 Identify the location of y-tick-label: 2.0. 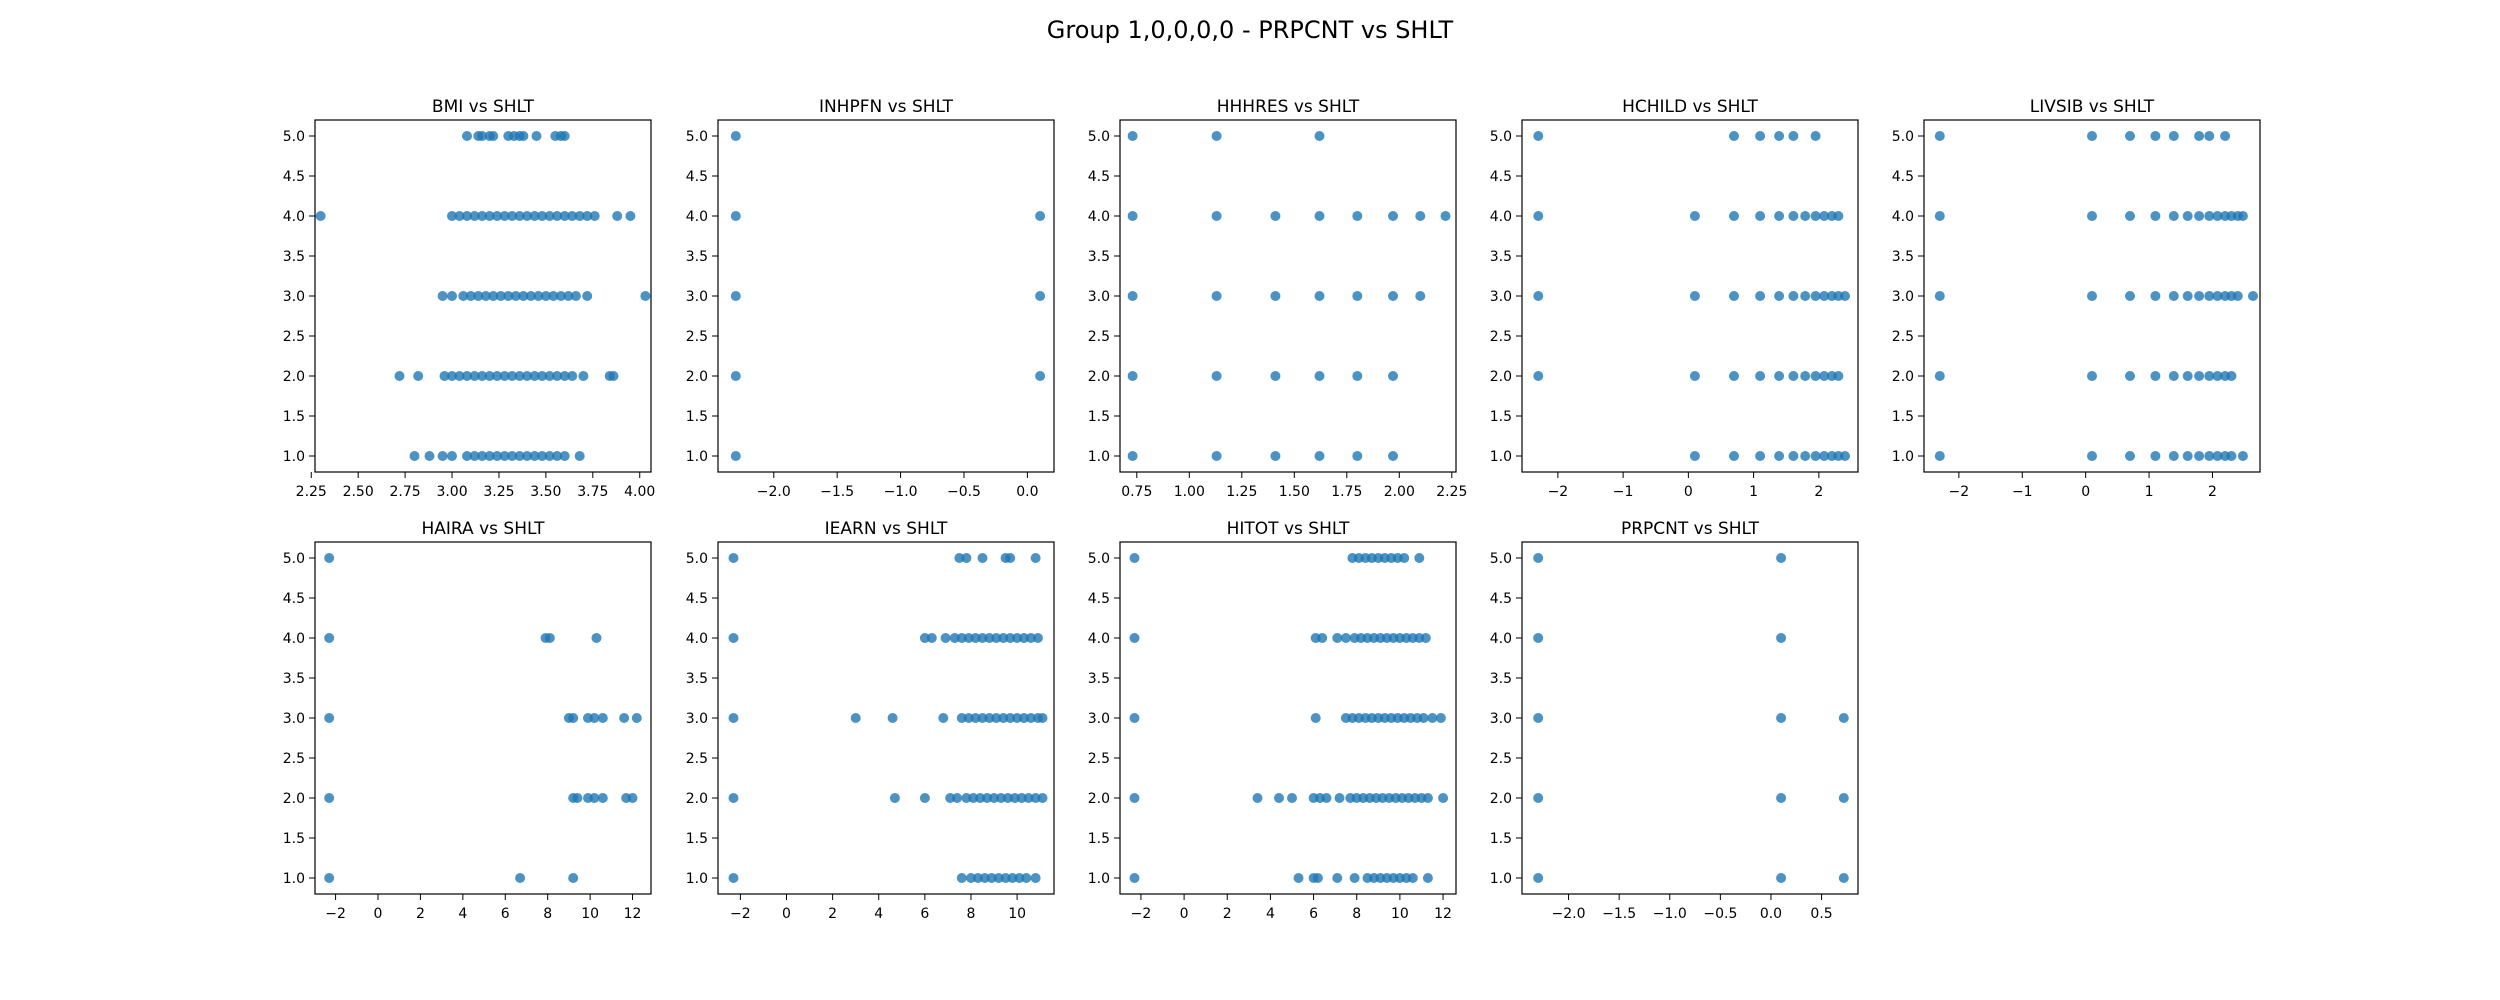
(1903, 377).